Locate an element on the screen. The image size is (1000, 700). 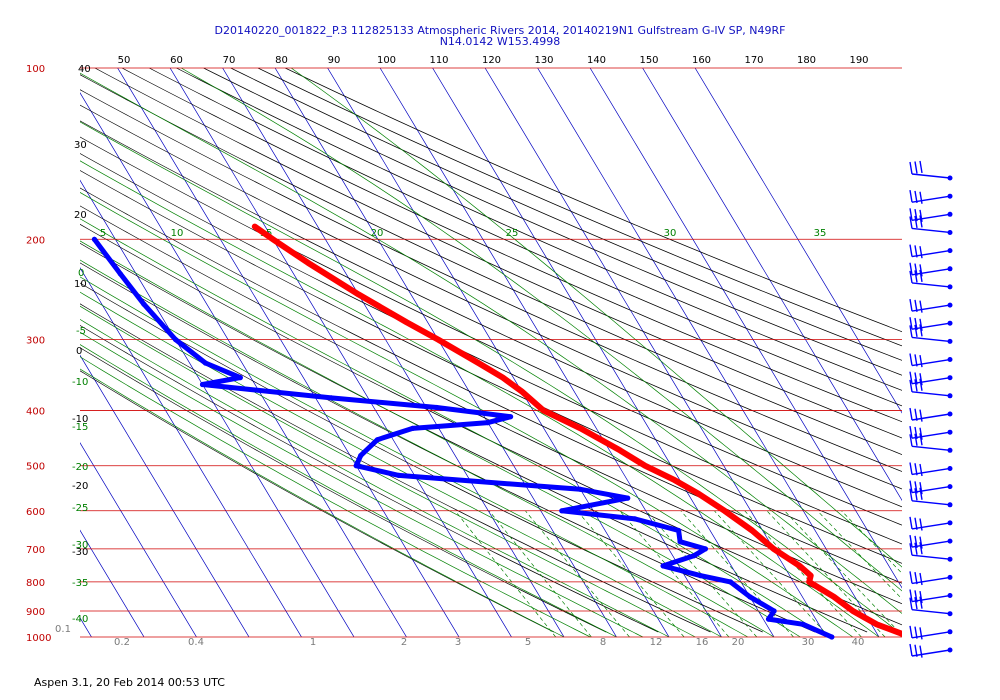
mixing-ratio-label: 30 is located at coordinates (808, 642).